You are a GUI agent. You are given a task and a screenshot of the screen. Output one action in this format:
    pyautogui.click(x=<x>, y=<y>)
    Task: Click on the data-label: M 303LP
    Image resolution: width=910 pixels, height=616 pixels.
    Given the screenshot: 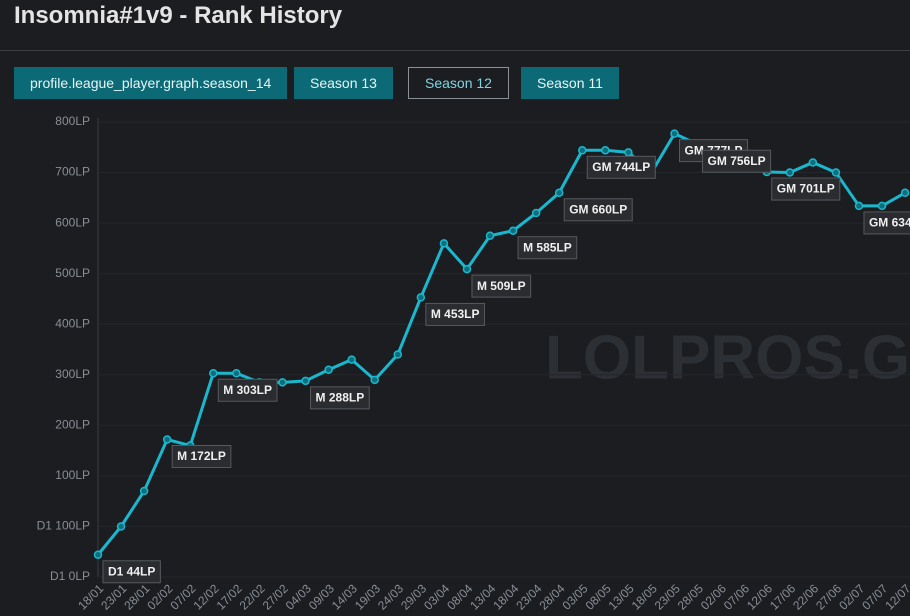 What is the action you would take?
    pyautogui.click(x=247, y=390)
    